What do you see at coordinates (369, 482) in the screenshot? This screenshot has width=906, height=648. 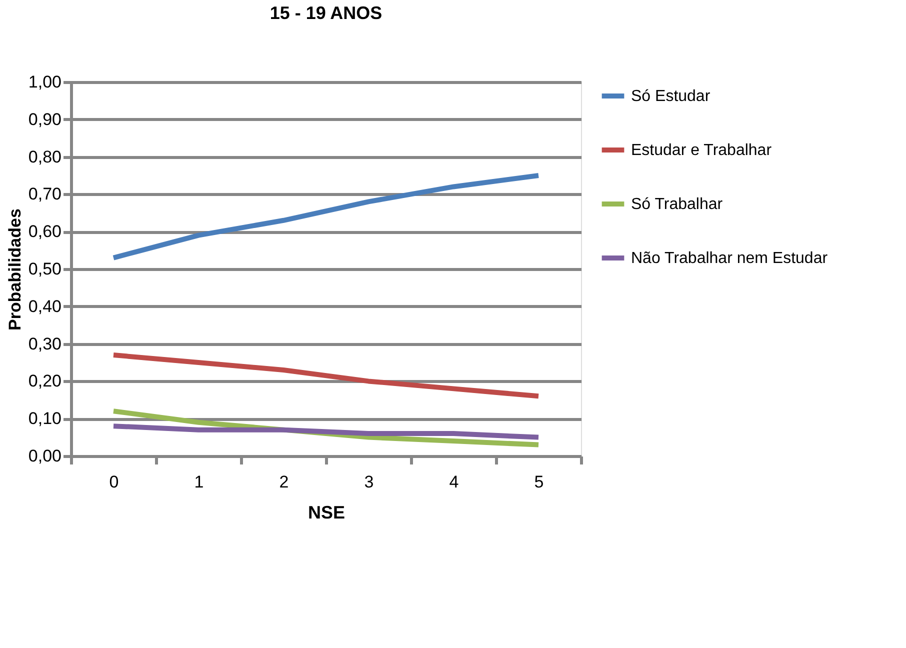 I see `x-tick-label: 3` at bounding box center [369, 482].